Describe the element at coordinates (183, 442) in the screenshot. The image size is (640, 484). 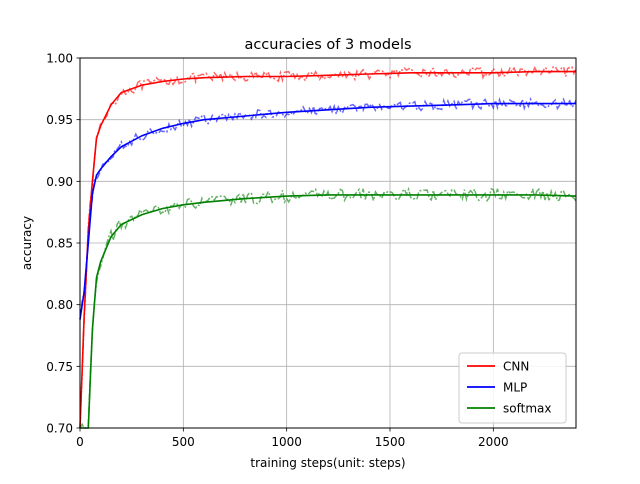
I see `x-tick-label: 500` at that location.